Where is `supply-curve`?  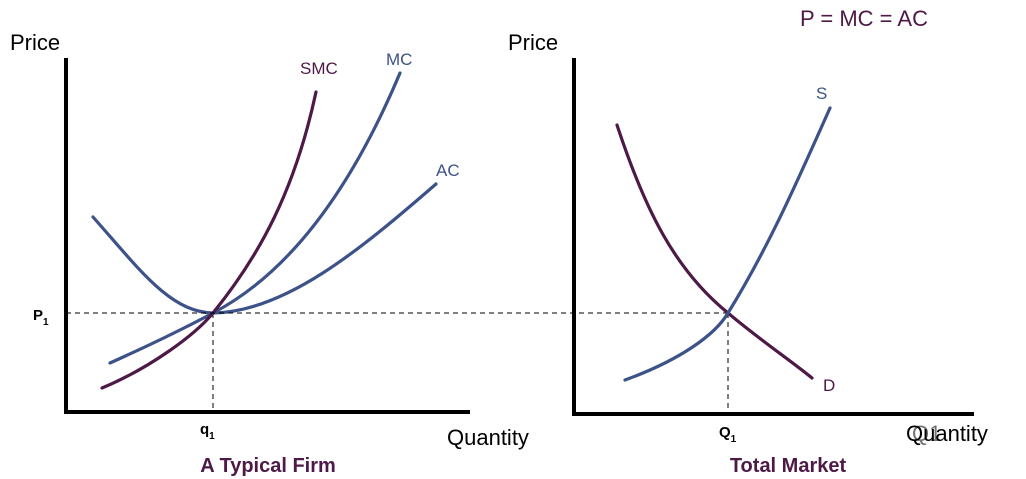 supply-curve is located at coordinates (727, 244).